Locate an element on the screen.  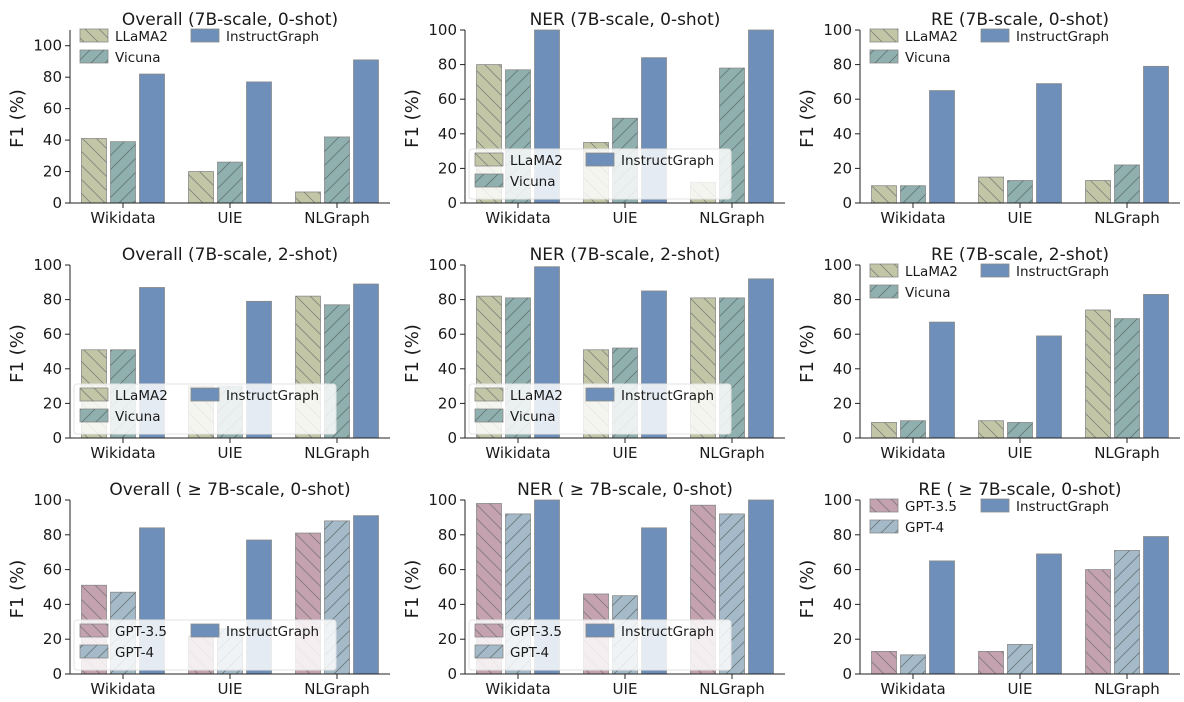
chart-title: Overall (7B-scale, 0-shot) is located at coordinates (230, 20).